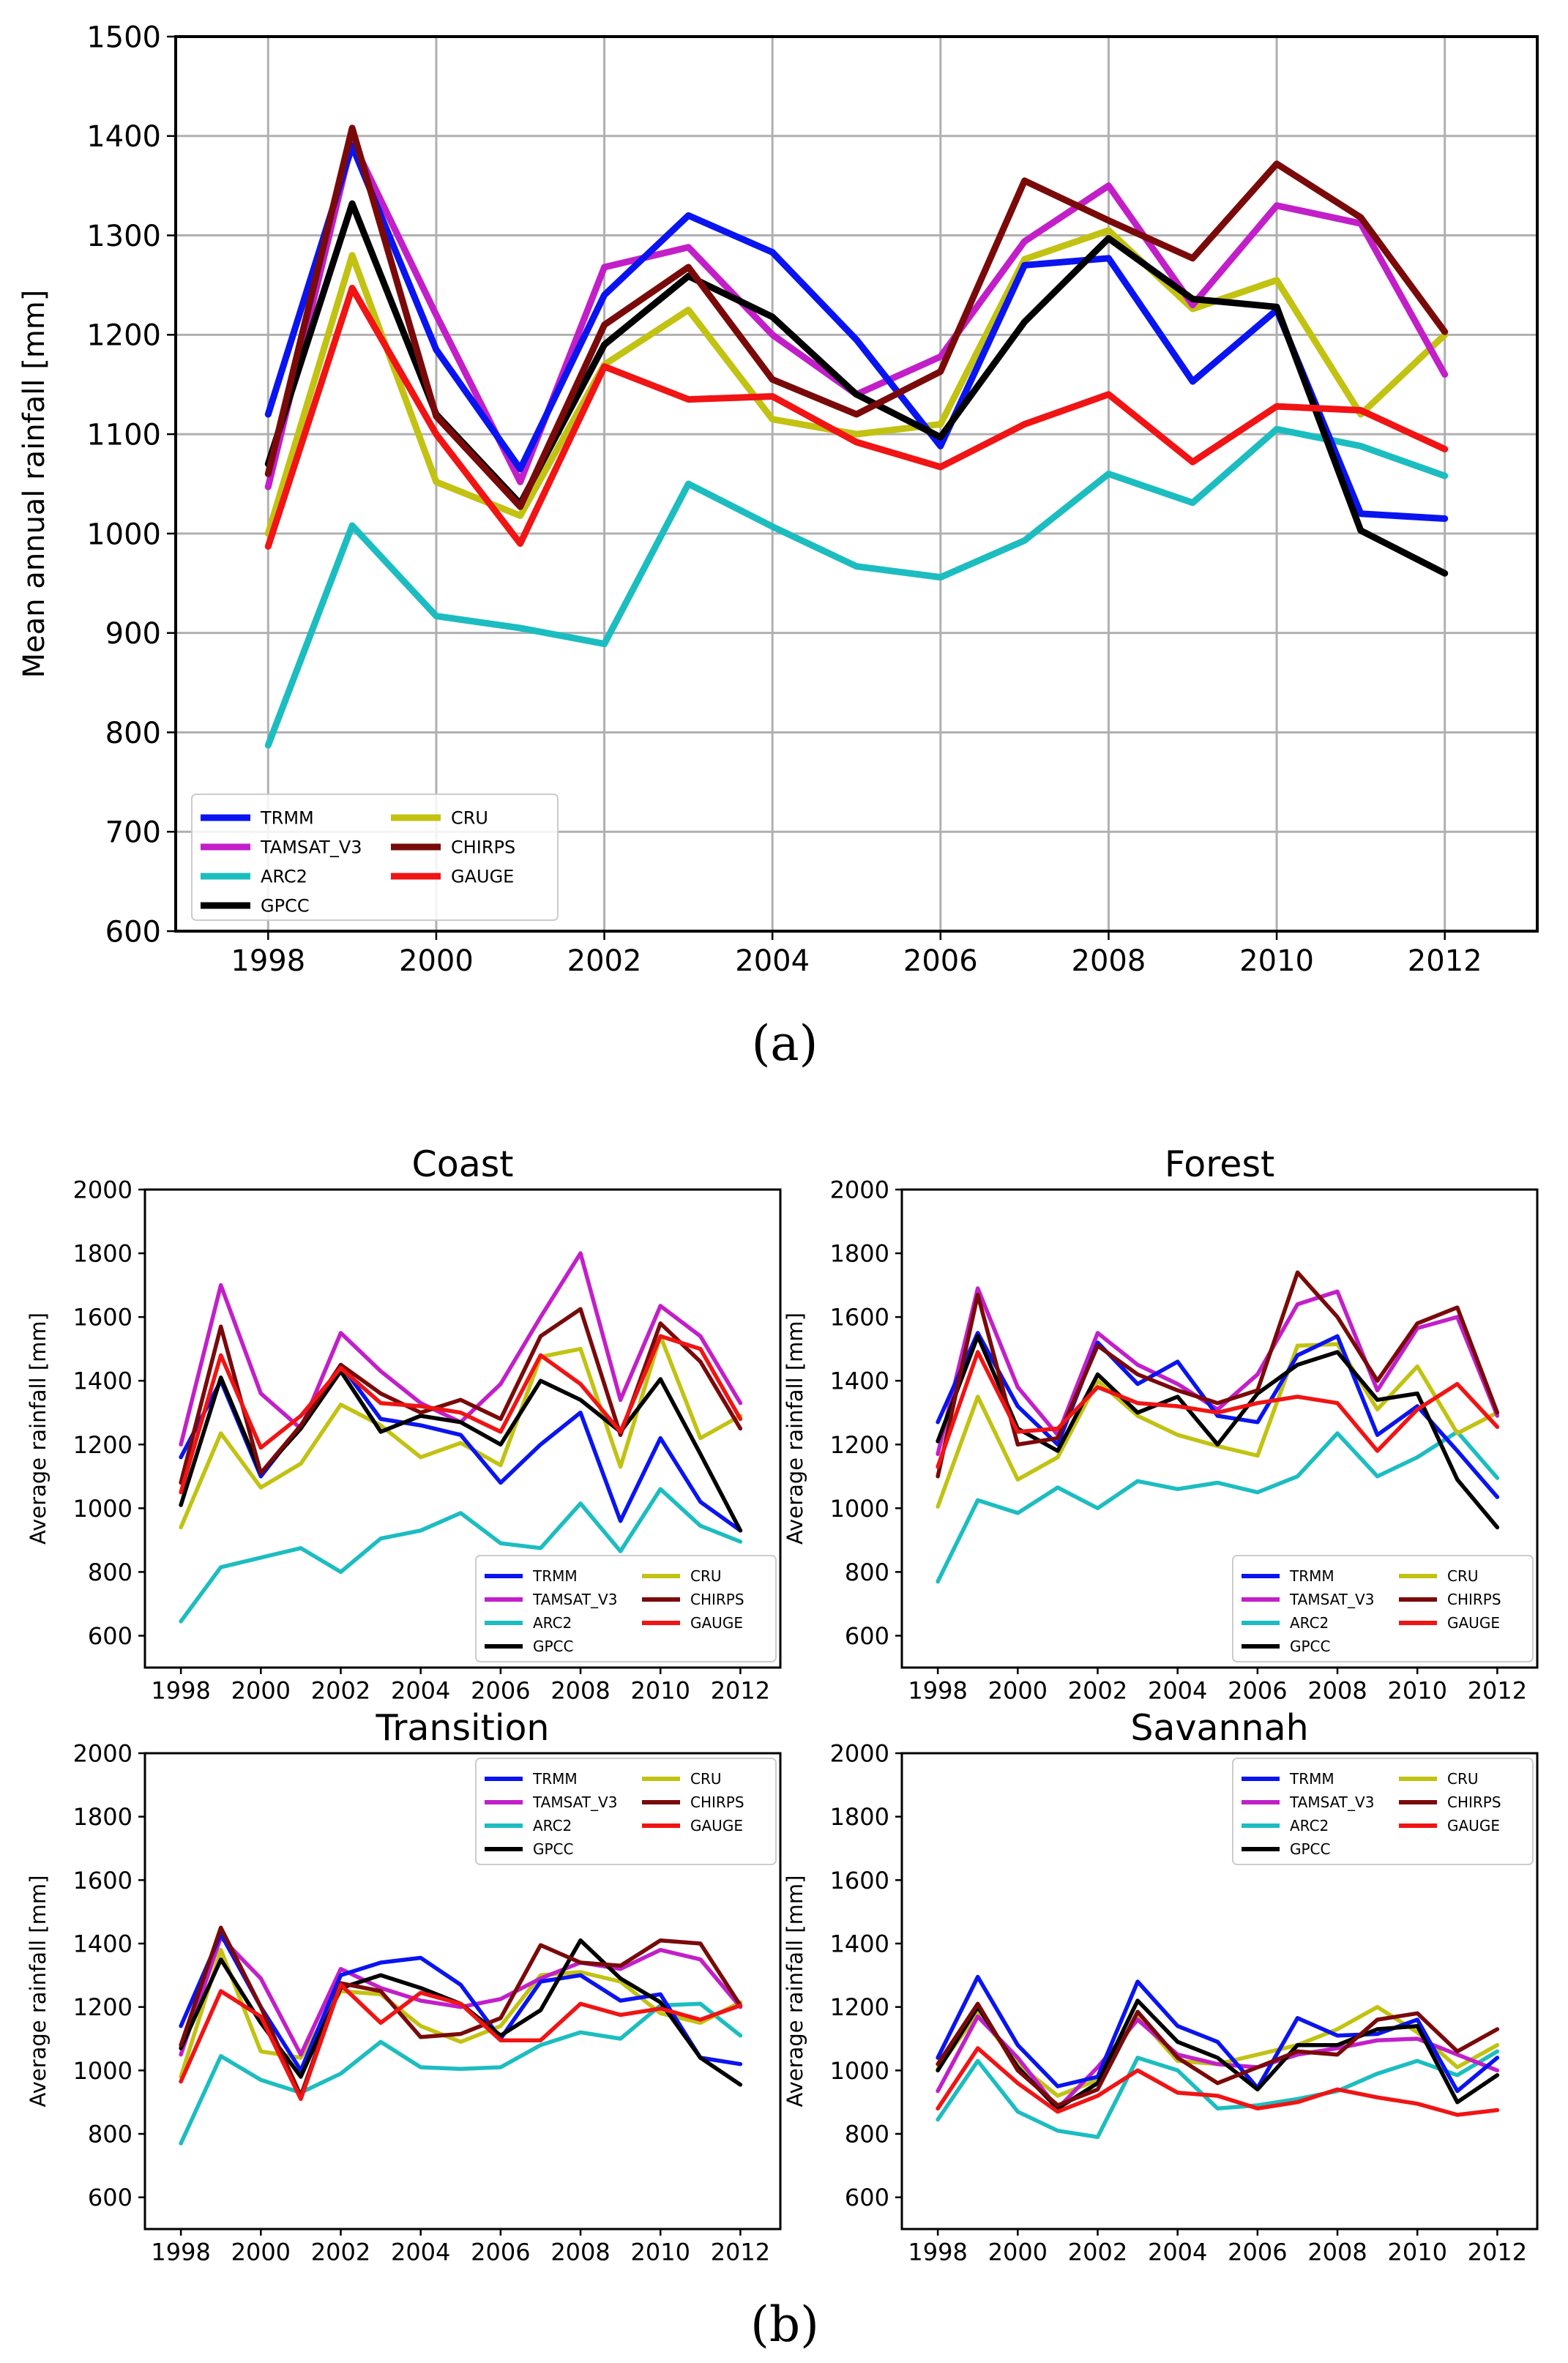 This screenshot has width=1568, height=2363. Describe the element at coordinates (867, 1636) in the screenshot. I see `forest-ytick-label-600: 600` at that location.